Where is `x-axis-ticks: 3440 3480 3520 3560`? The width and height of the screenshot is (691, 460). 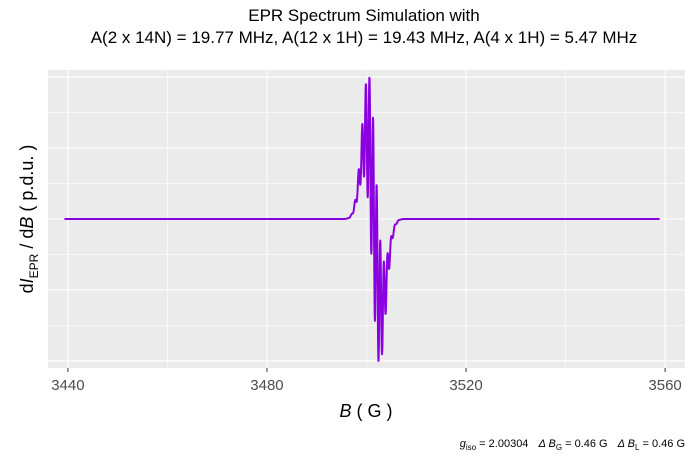
x-axis-ticks: 3440 3480 3520 3560 is located at coordinates (366, 381).